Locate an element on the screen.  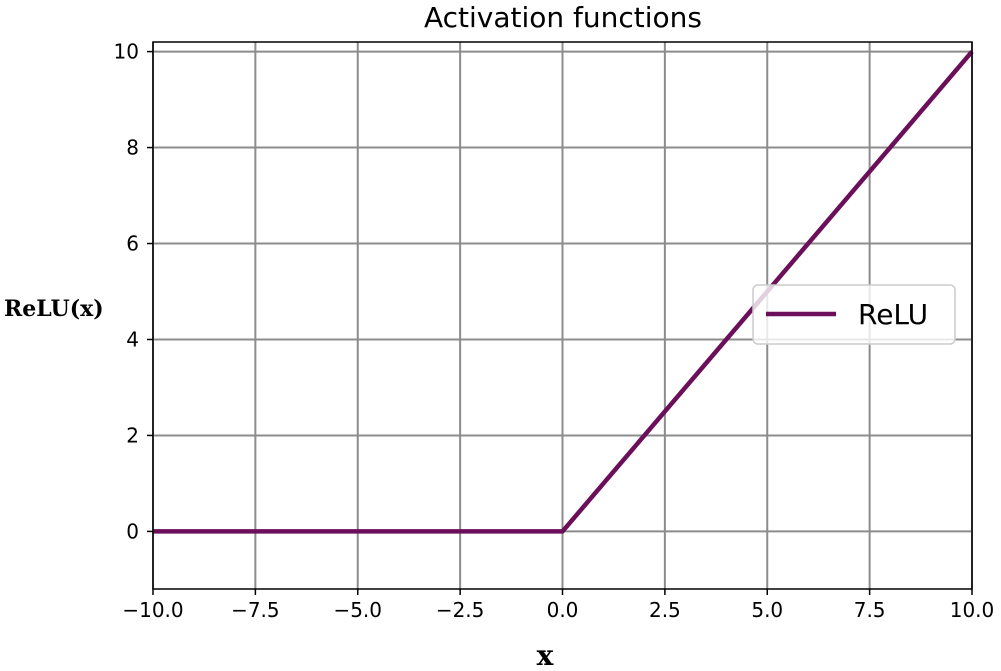
x-tick-label: 10.0 is located at coordinates (972, 610).